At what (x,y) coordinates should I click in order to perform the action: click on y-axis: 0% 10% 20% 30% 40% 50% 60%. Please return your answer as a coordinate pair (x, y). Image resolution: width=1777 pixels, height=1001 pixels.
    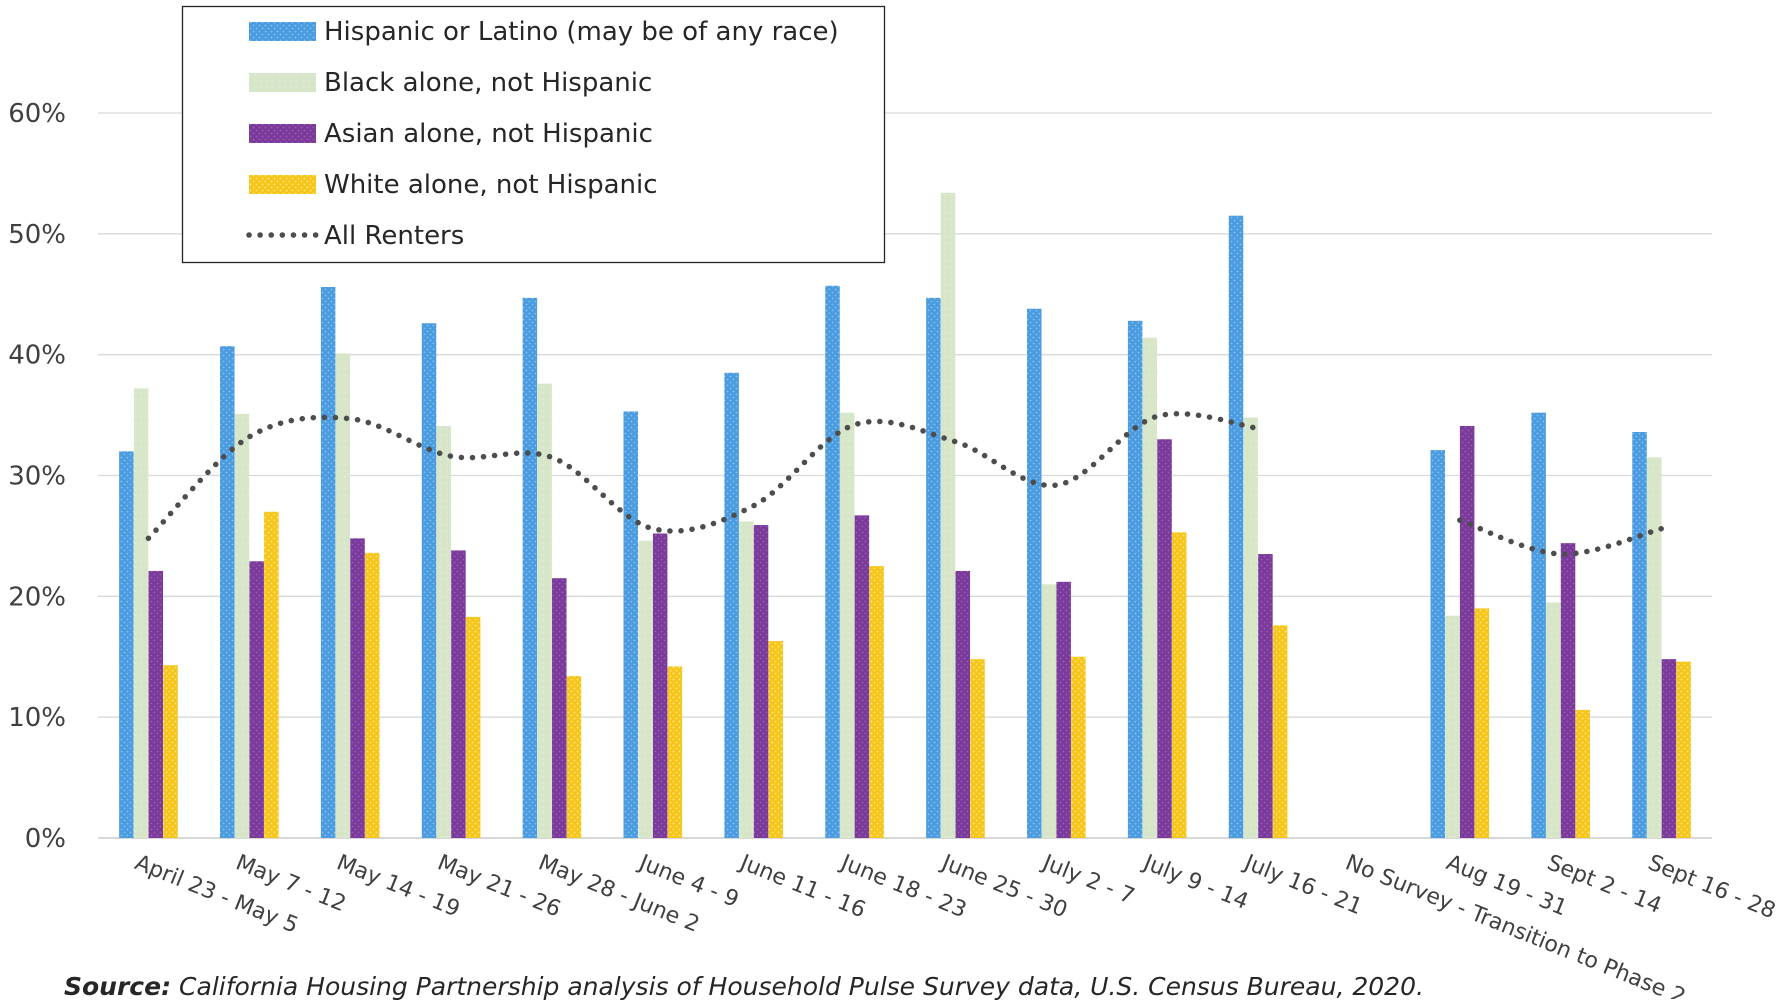
    Looking at the image, I should click on (37, 476).